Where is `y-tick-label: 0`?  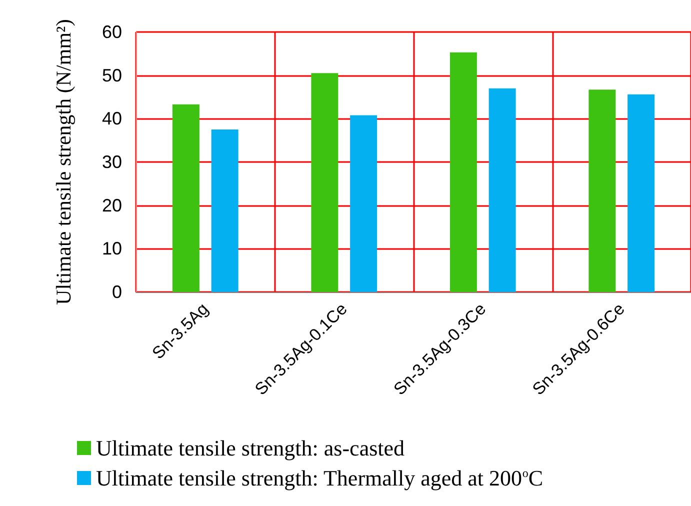 y-tick-label: 0 is located at coordinates (117, 292).